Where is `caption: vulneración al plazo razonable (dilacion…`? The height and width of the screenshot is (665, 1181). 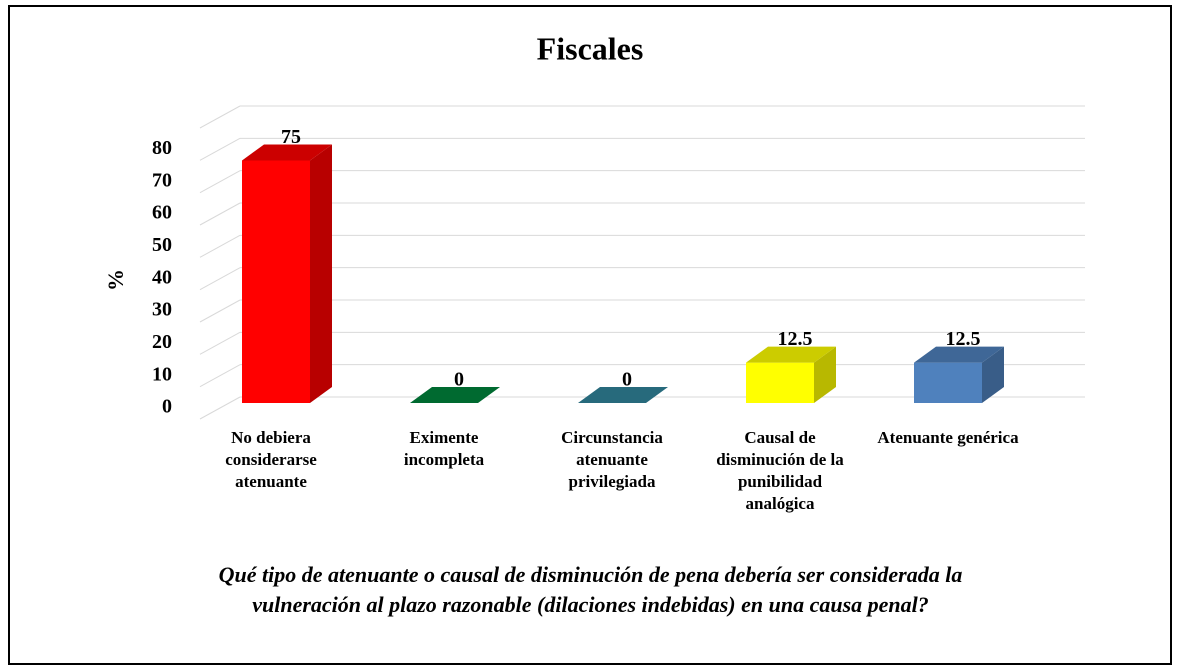
caption: vulneración al plazo razonable (dilacion… is located at coordinates (590, 604).